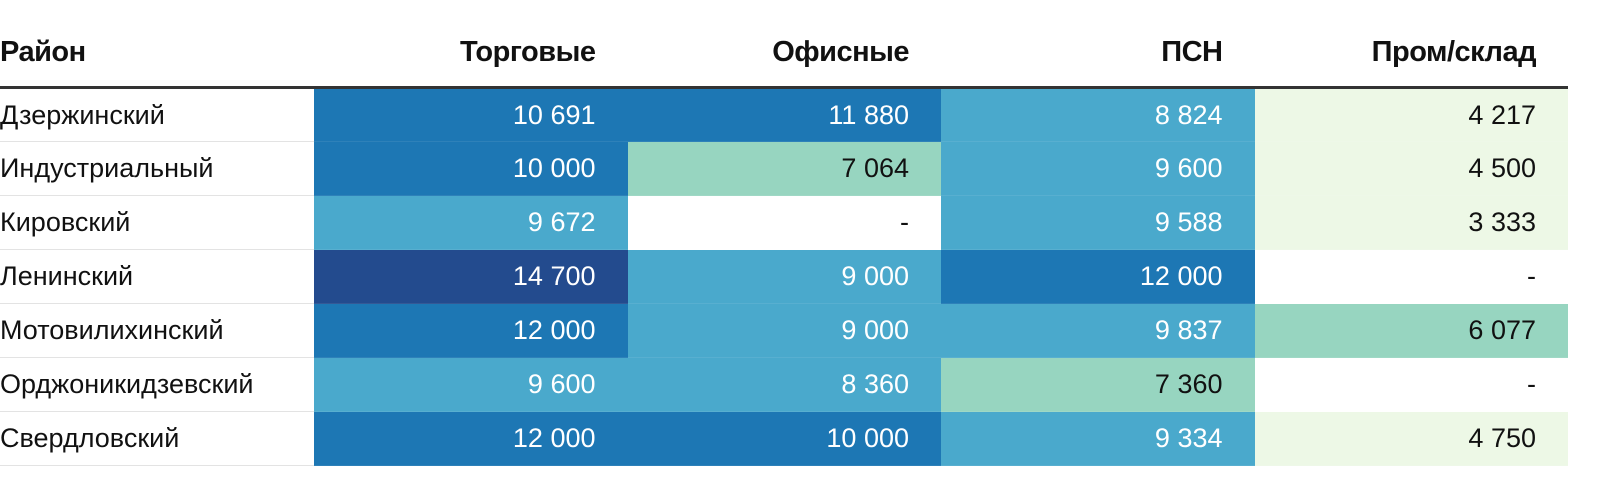 The height and width of the screenshot is (498, 1600). Describe the element at coordinates (157, 438) in the screenshot. I see `row-label: Свердловский` at that location.